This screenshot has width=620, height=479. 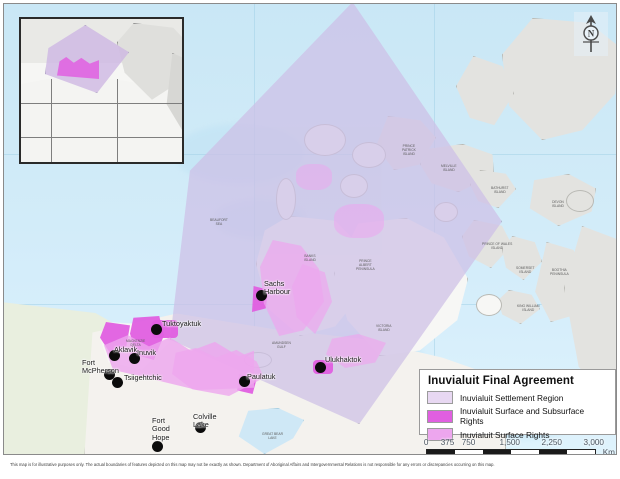 I want to click on scale-tick-label: 1,500, so click(x=510, y=442).